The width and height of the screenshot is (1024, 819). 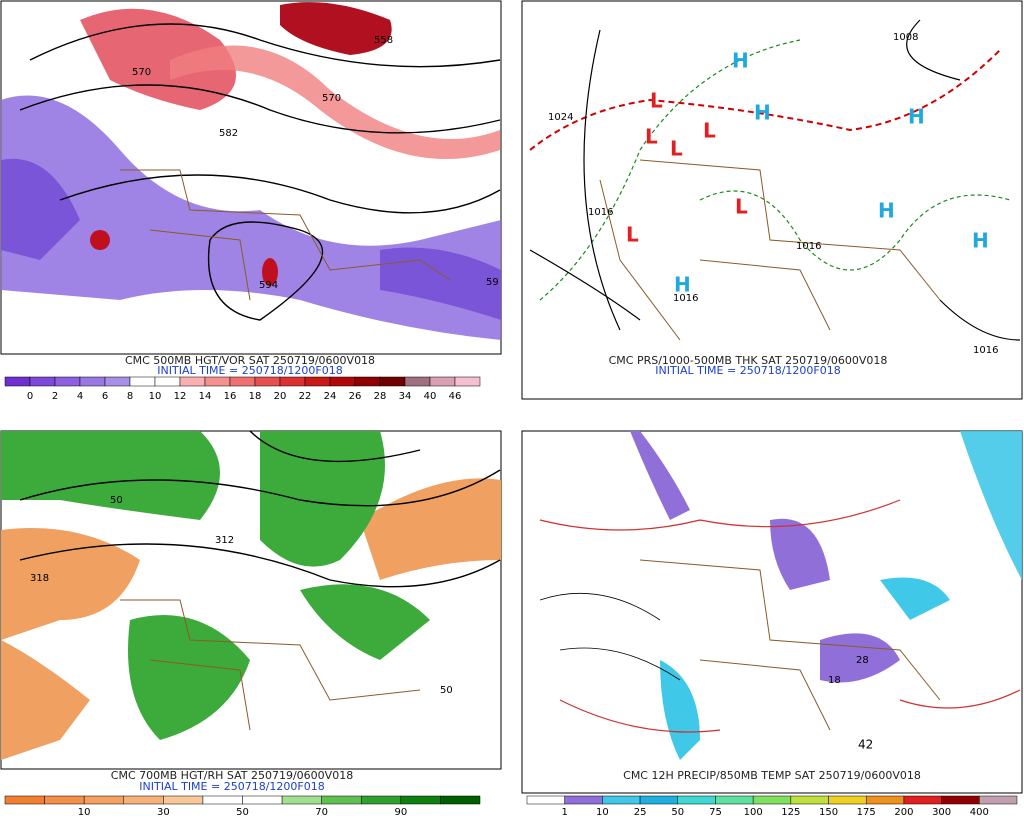 I want to click on colorbar-label: 30, so click(x=163, y=812).